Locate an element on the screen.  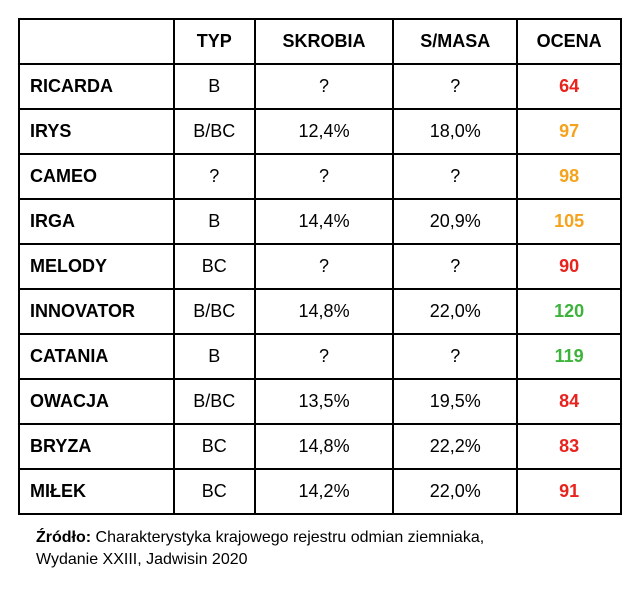
header-row: TYP SKROBIA S/MASA OCENA is located at coordinates (320, 41).